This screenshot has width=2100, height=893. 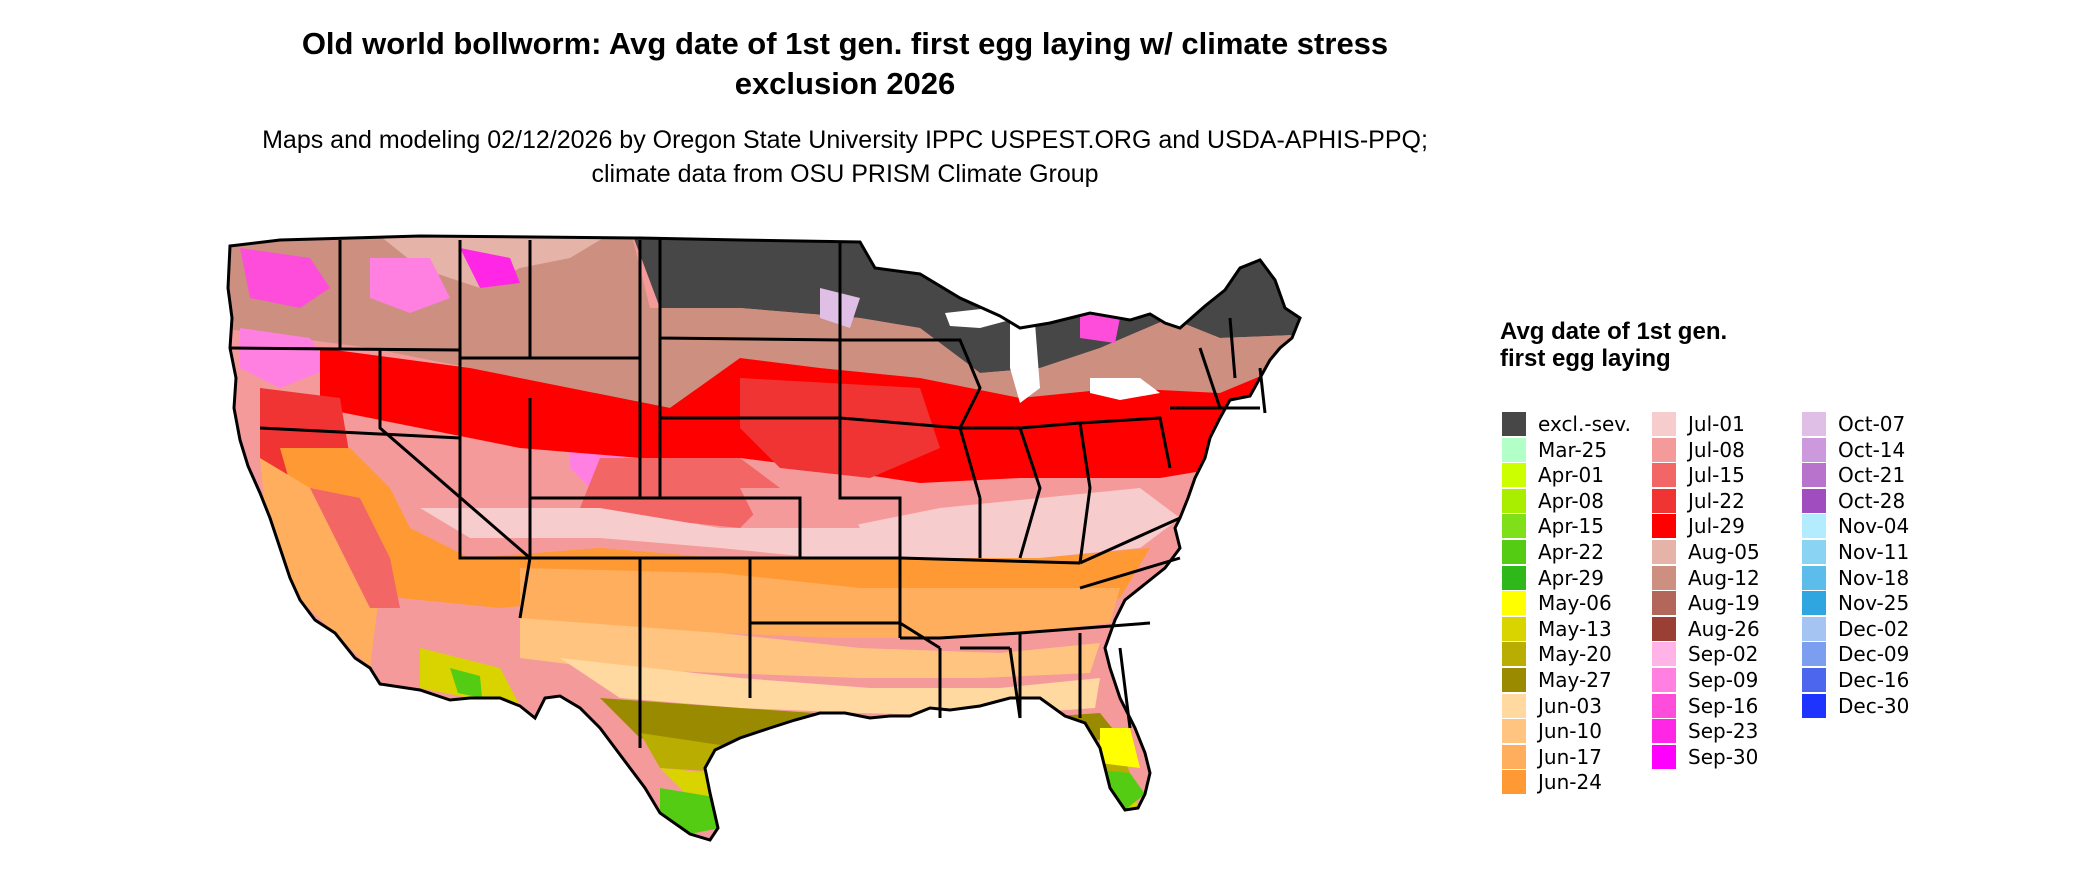 What do you see at coordinates (1874, 653) in the screenshot?
I see `legend-label: Dec-09` at bounding box center [1874, 653].